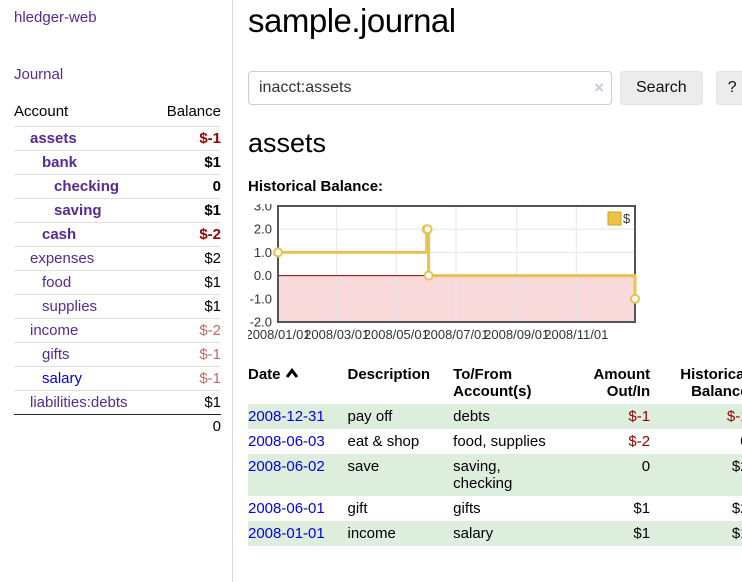 The width and height of the screenshot is (742, 582). What do you see at coordinates (467, 508) in the screenshot?
I see `transaction-accounts: gifts` at bounding box center [467, 508].